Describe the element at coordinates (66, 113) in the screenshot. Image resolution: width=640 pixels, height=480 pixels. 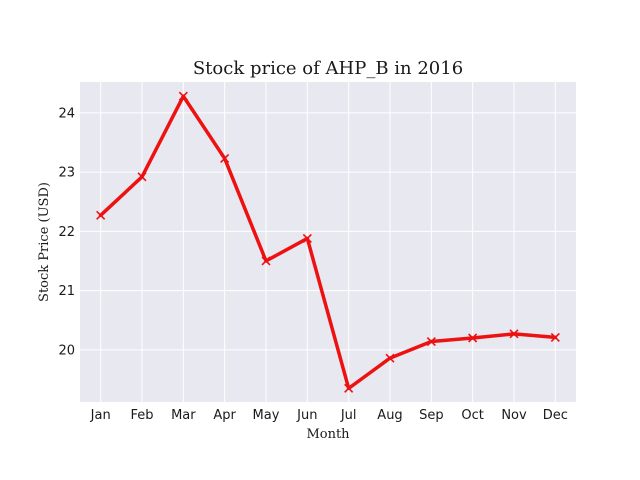
I see `y-tick-label: 24` at that location.